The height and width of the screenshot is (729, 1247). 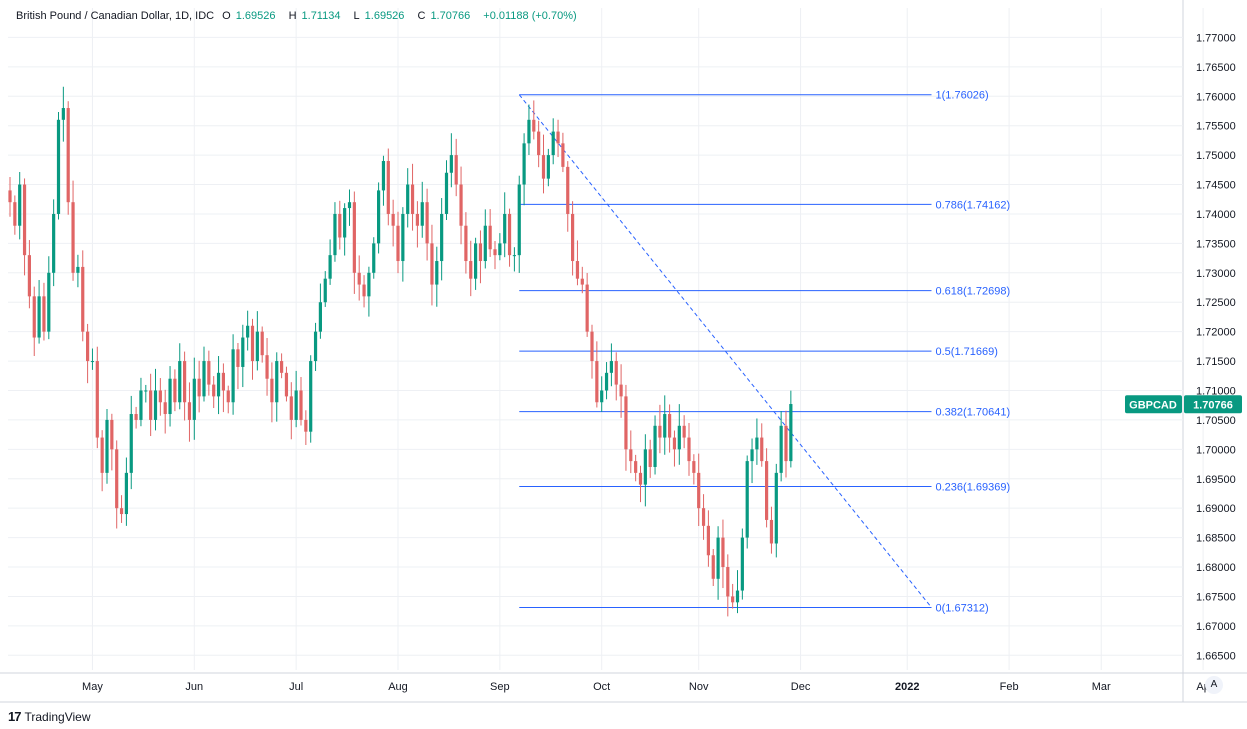 I want to click on price-tags: GBPCAD 1.70766, so click(x=1183, y=404).